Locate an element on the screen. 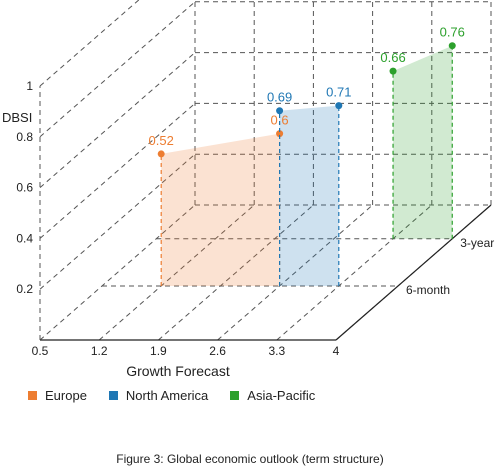 The height and width of the screenshot is (472, 500). data-label: 0.71 is located at coordinates (338, 92).